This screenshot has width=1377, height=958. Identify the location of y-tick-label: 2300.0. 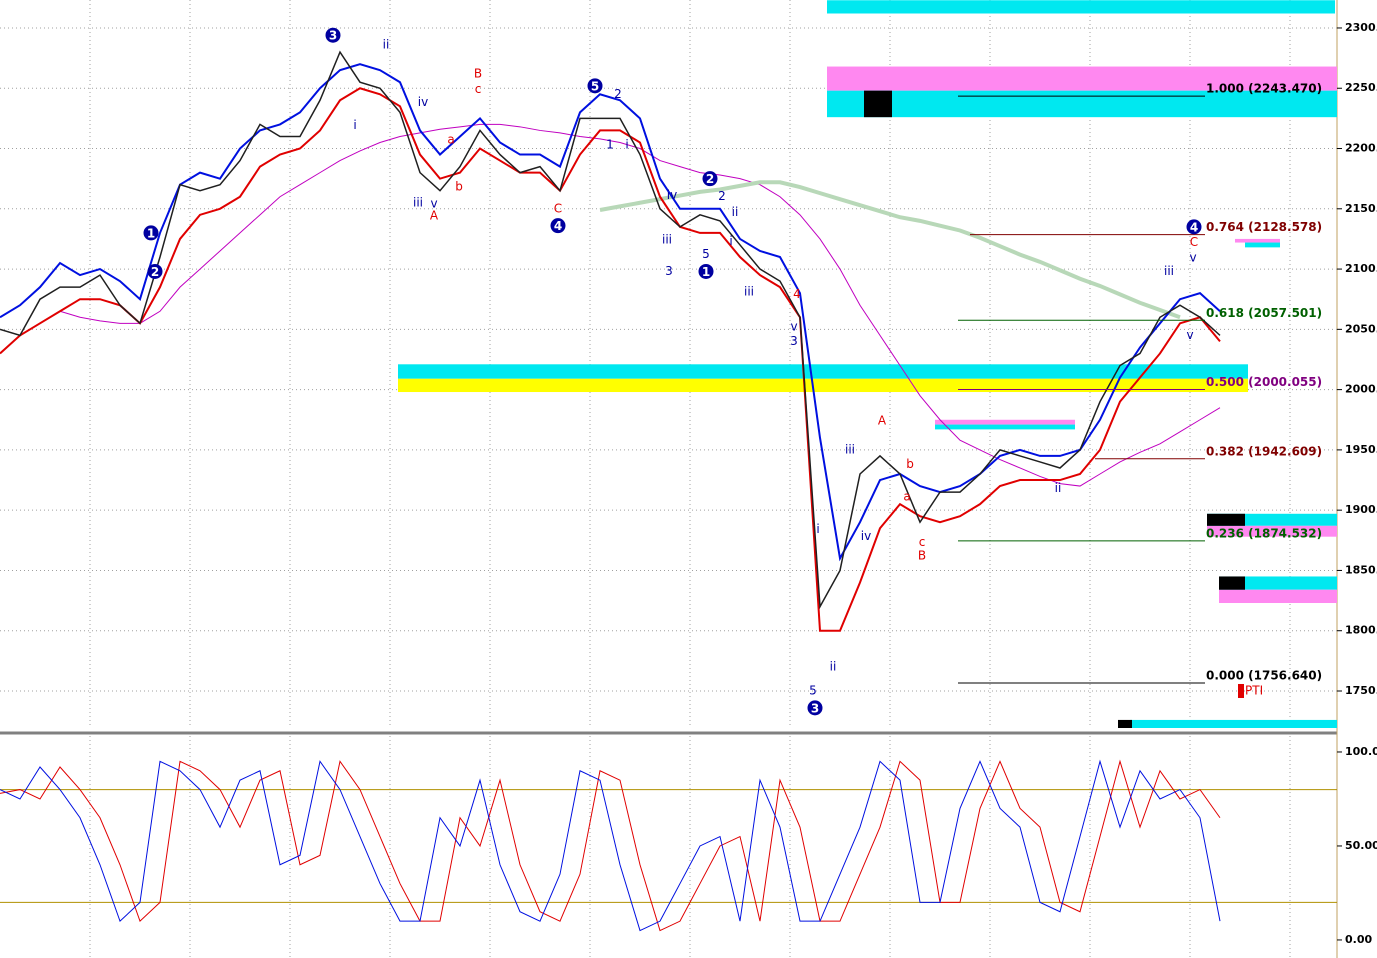
(1361, 27).